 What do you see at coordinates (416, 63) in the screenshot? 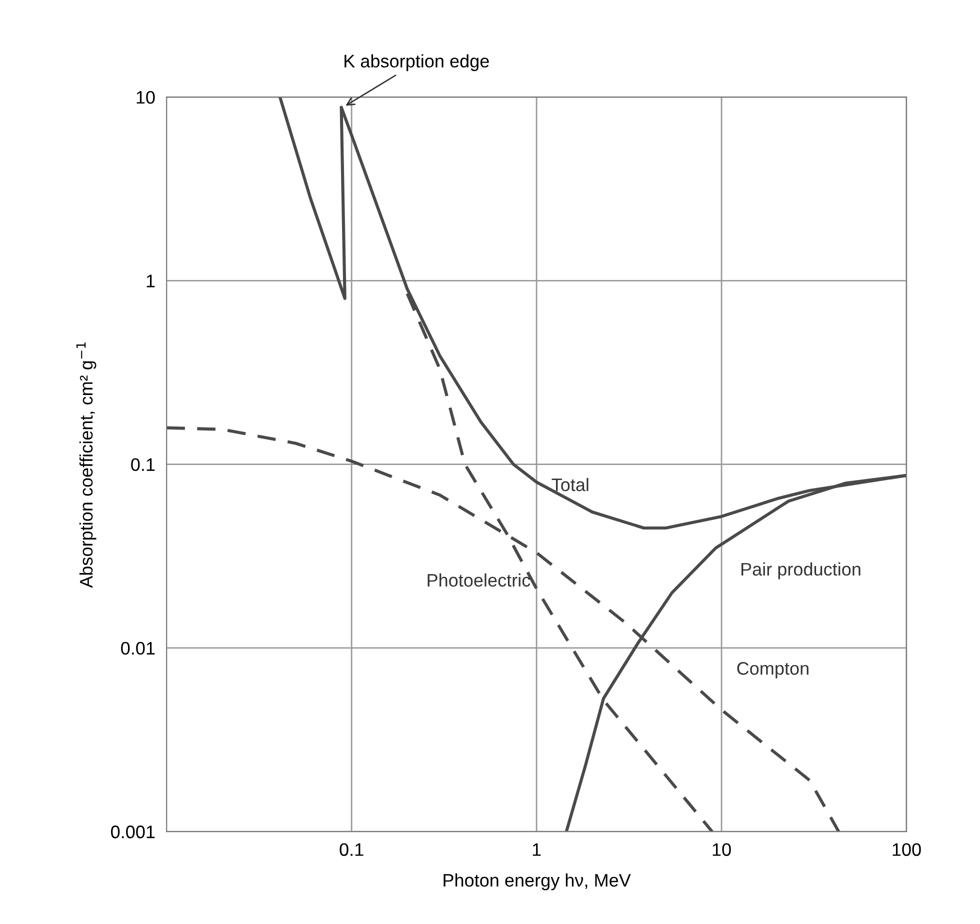
I see `annotation: K absorption edge` at bounding box center [416, 63].